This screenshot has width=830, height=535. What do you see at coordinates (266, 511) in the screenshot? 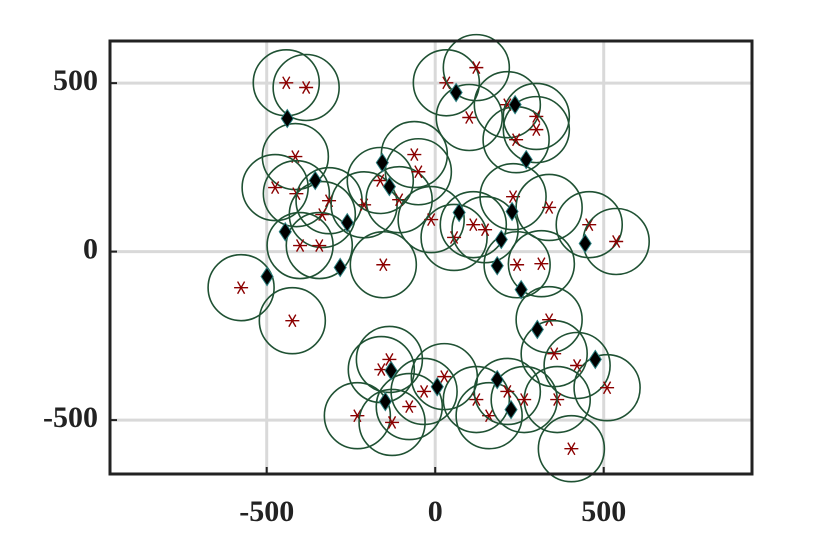
I see `x-tick-label: -500` at bounding box center [266, 511].